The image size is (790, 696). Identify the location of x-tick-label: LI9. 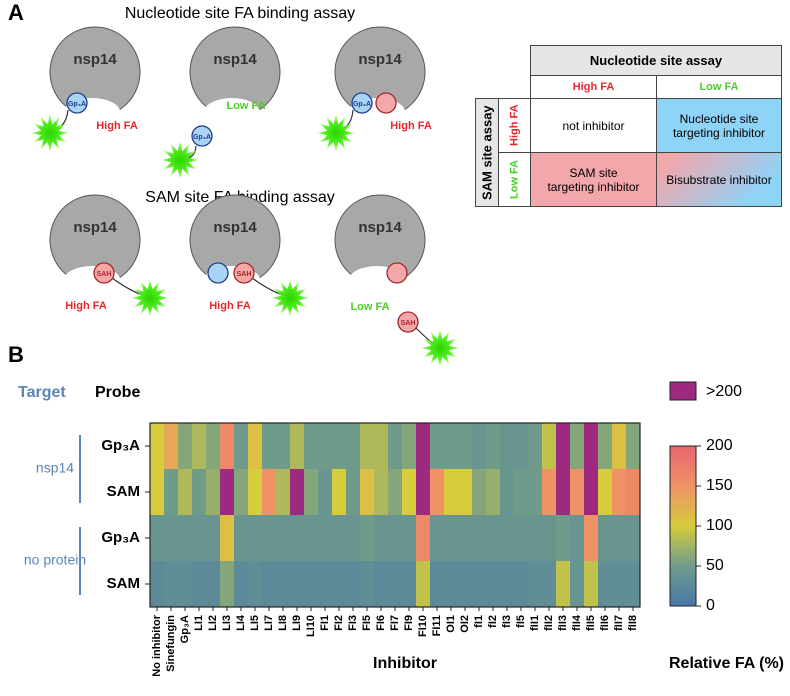
(297, 623).